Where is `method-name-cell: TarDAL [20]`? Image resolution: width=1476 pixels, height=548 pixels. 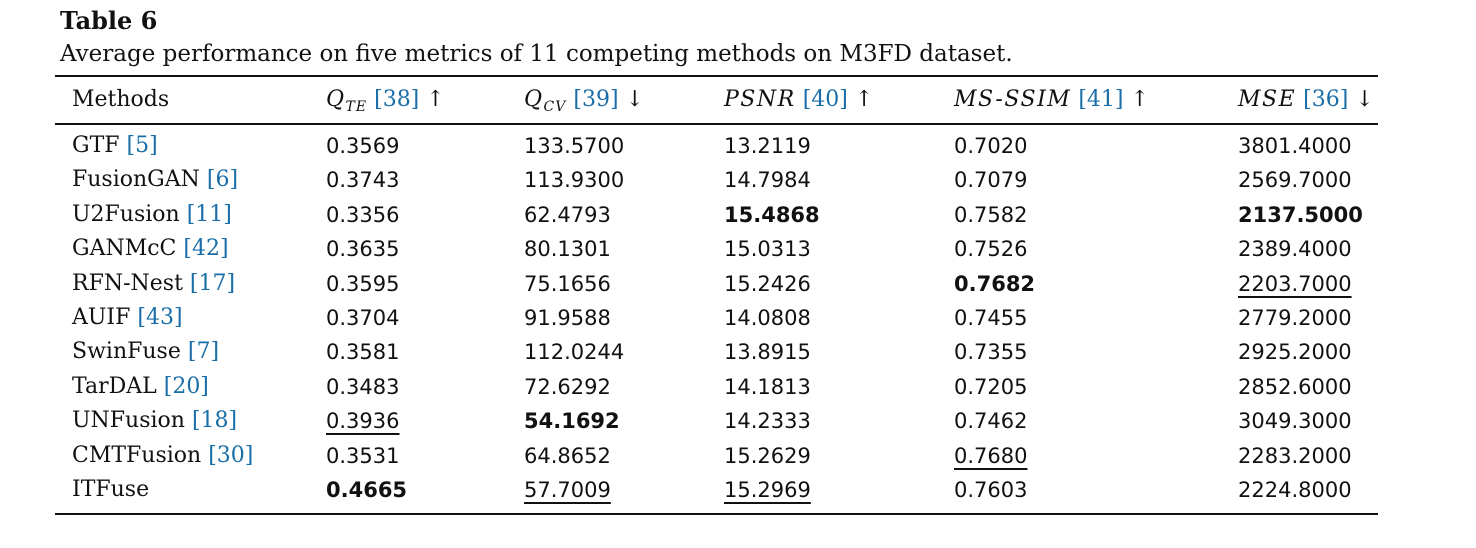
method-name-cell: TarDAL [20] is located at coordinates (140, 387).